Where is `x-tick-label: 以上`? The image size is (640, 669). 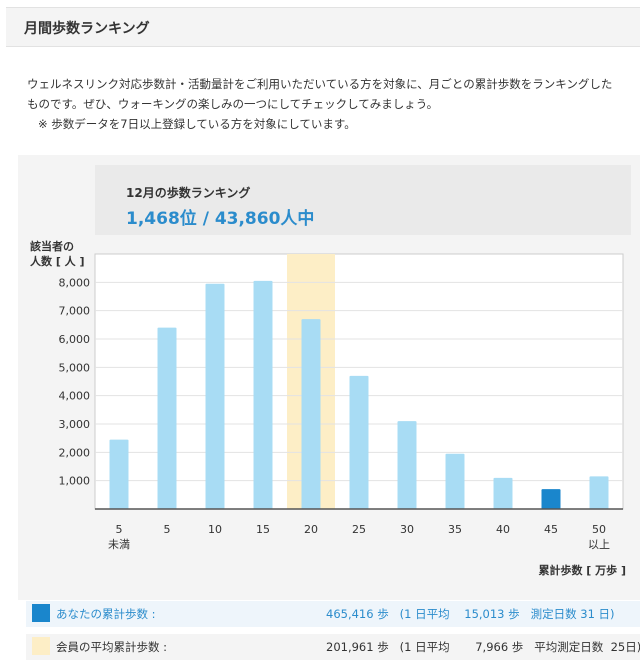 x-tick-label: 以上 is located at coordinates (599, 544).